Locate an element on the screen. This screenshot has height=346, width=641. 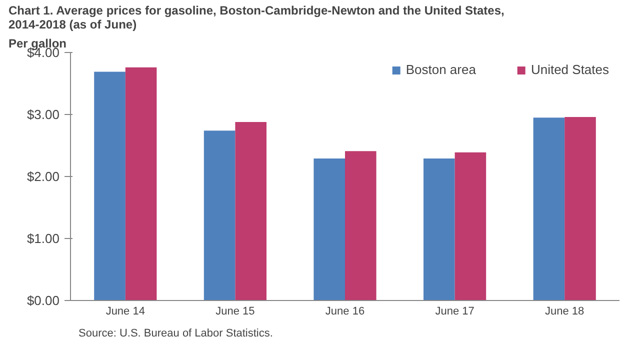
x-tick-label: June 15 is located at coordinates (235, 312).